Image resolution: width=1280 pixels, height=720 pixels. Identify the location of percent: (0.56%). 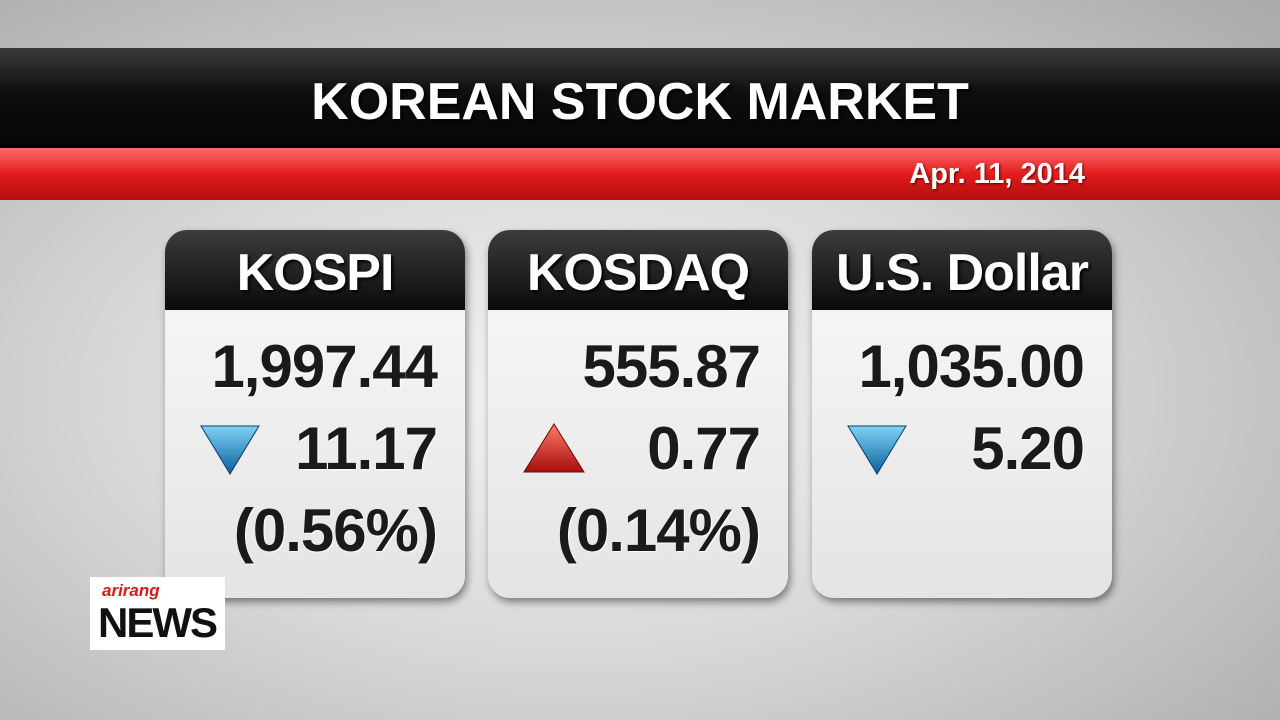
(335, 530).